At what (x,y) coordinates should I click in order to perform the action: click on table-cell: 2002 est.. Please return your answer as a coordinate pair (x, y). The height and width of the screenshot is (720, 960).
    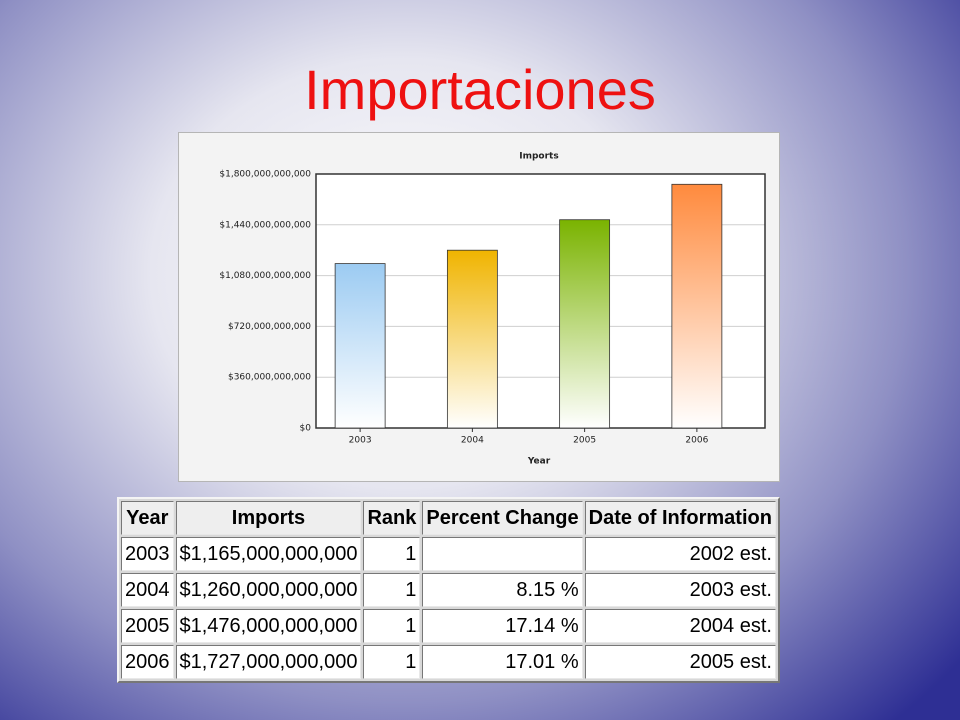
    Looking at the image, I should click on (680, 554).